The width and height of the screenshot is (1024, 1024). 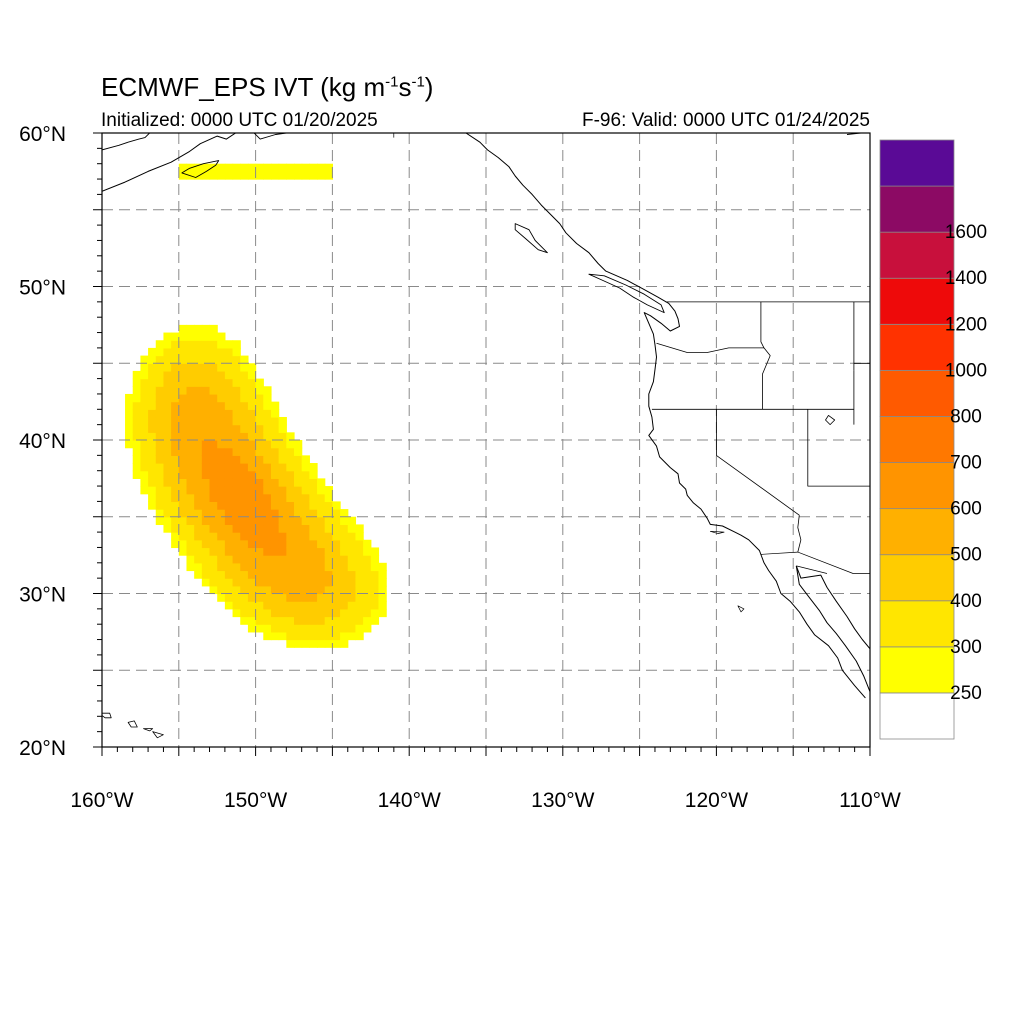 What do you see at coordinates (741, 609) in the screenshot?
I see `guadalupe-island` at bounding box center [741, 609].